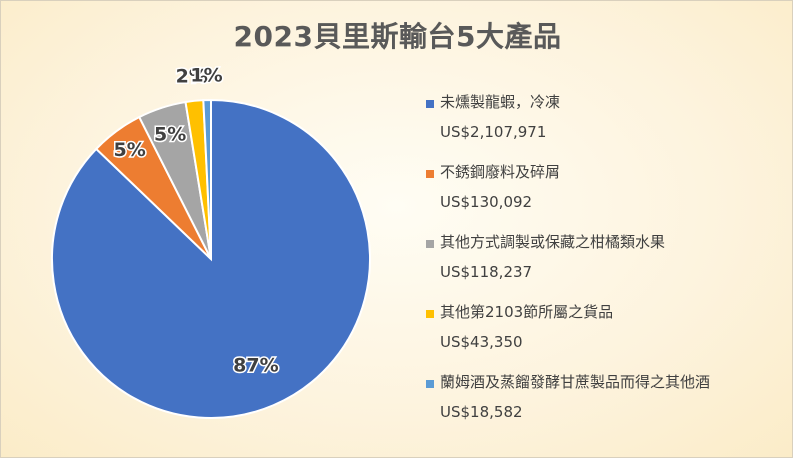 The width and height of the screenshot is (793, 459). I want to click on legend-value: US$2,107,971, so click(493, 132).